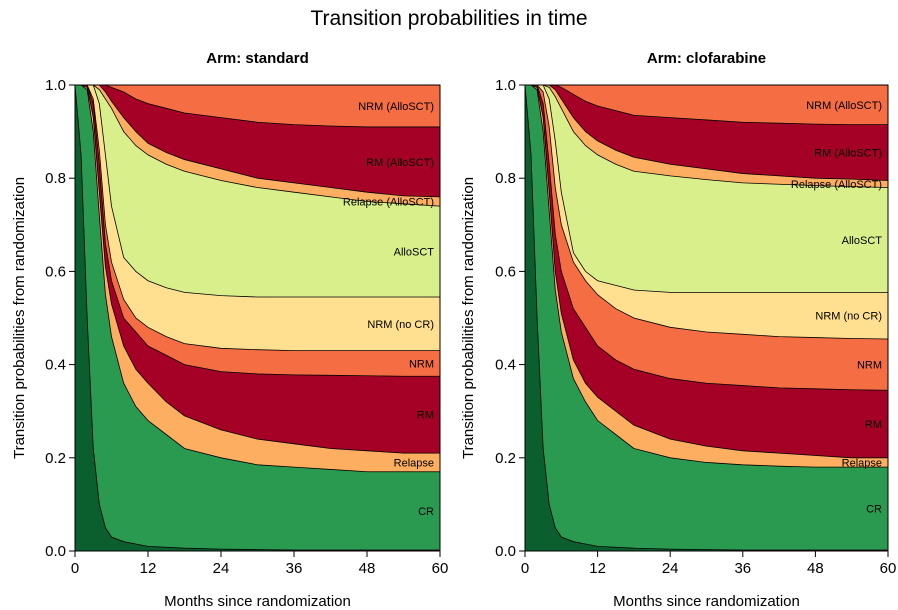 This screenshot has width=898, height=610. Describe the element at coordinates (257, 58) in the screenshot. I see `panel-title: Arm: standard` at that location.